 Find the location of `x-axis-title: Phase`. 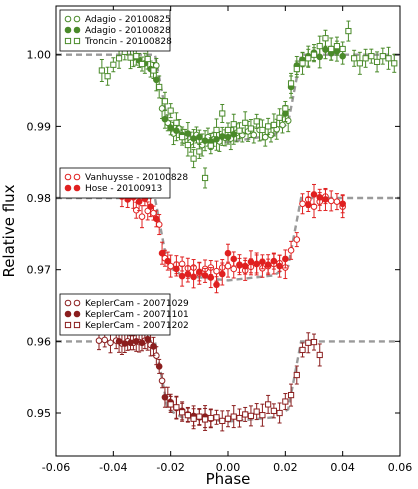

x-axis-title: Phase is located at coordinates (228, 479).